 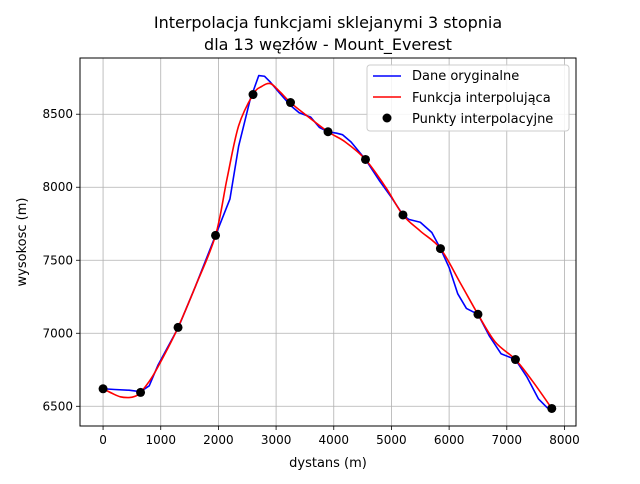 I want to click on x-tick-label: 6000, so click(x=449, y=440).